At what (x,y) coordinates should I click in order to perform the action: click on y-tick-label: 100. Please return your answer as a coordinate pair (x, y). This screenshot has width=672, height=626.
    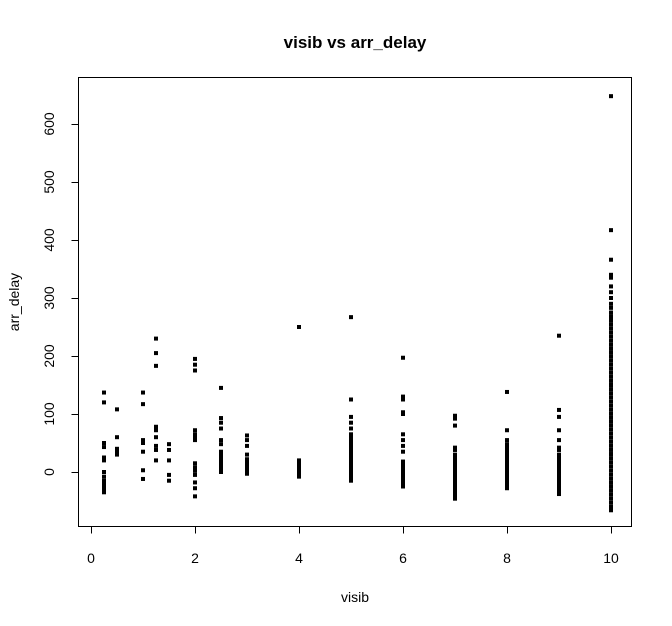
    Looking at the image, I should click on (49, 414).